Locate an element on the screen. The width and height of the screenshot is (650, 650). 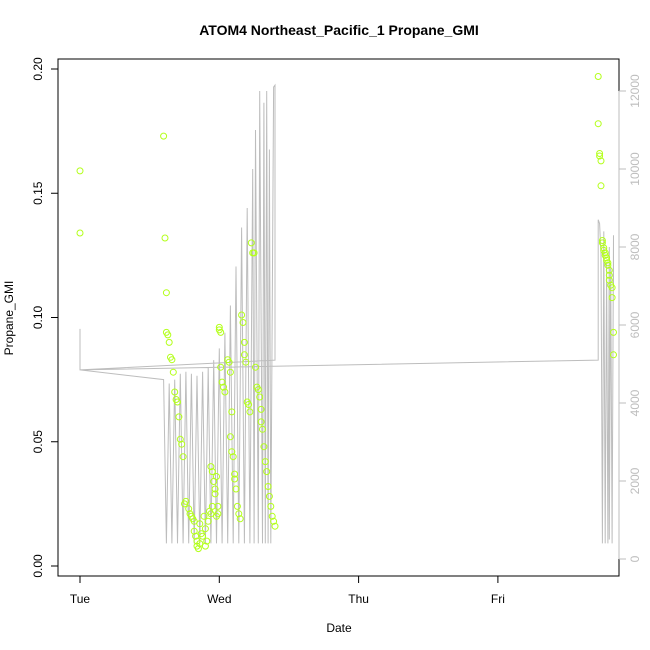
x-tick-label: Thu is located at coordinates (358, 599).